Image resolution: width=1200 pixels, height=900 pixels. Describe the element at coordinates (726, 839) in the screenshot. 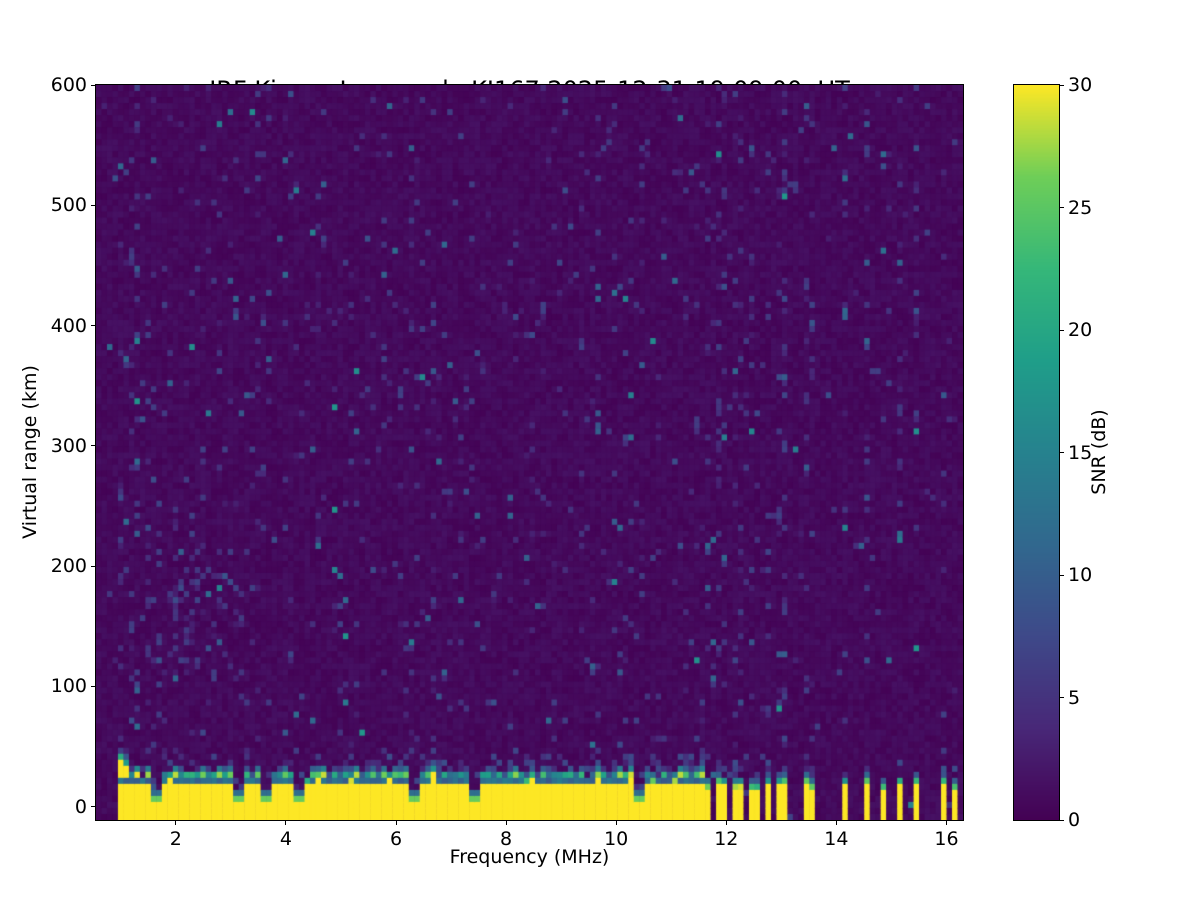

I see `x-tick-label: 12` at that location.